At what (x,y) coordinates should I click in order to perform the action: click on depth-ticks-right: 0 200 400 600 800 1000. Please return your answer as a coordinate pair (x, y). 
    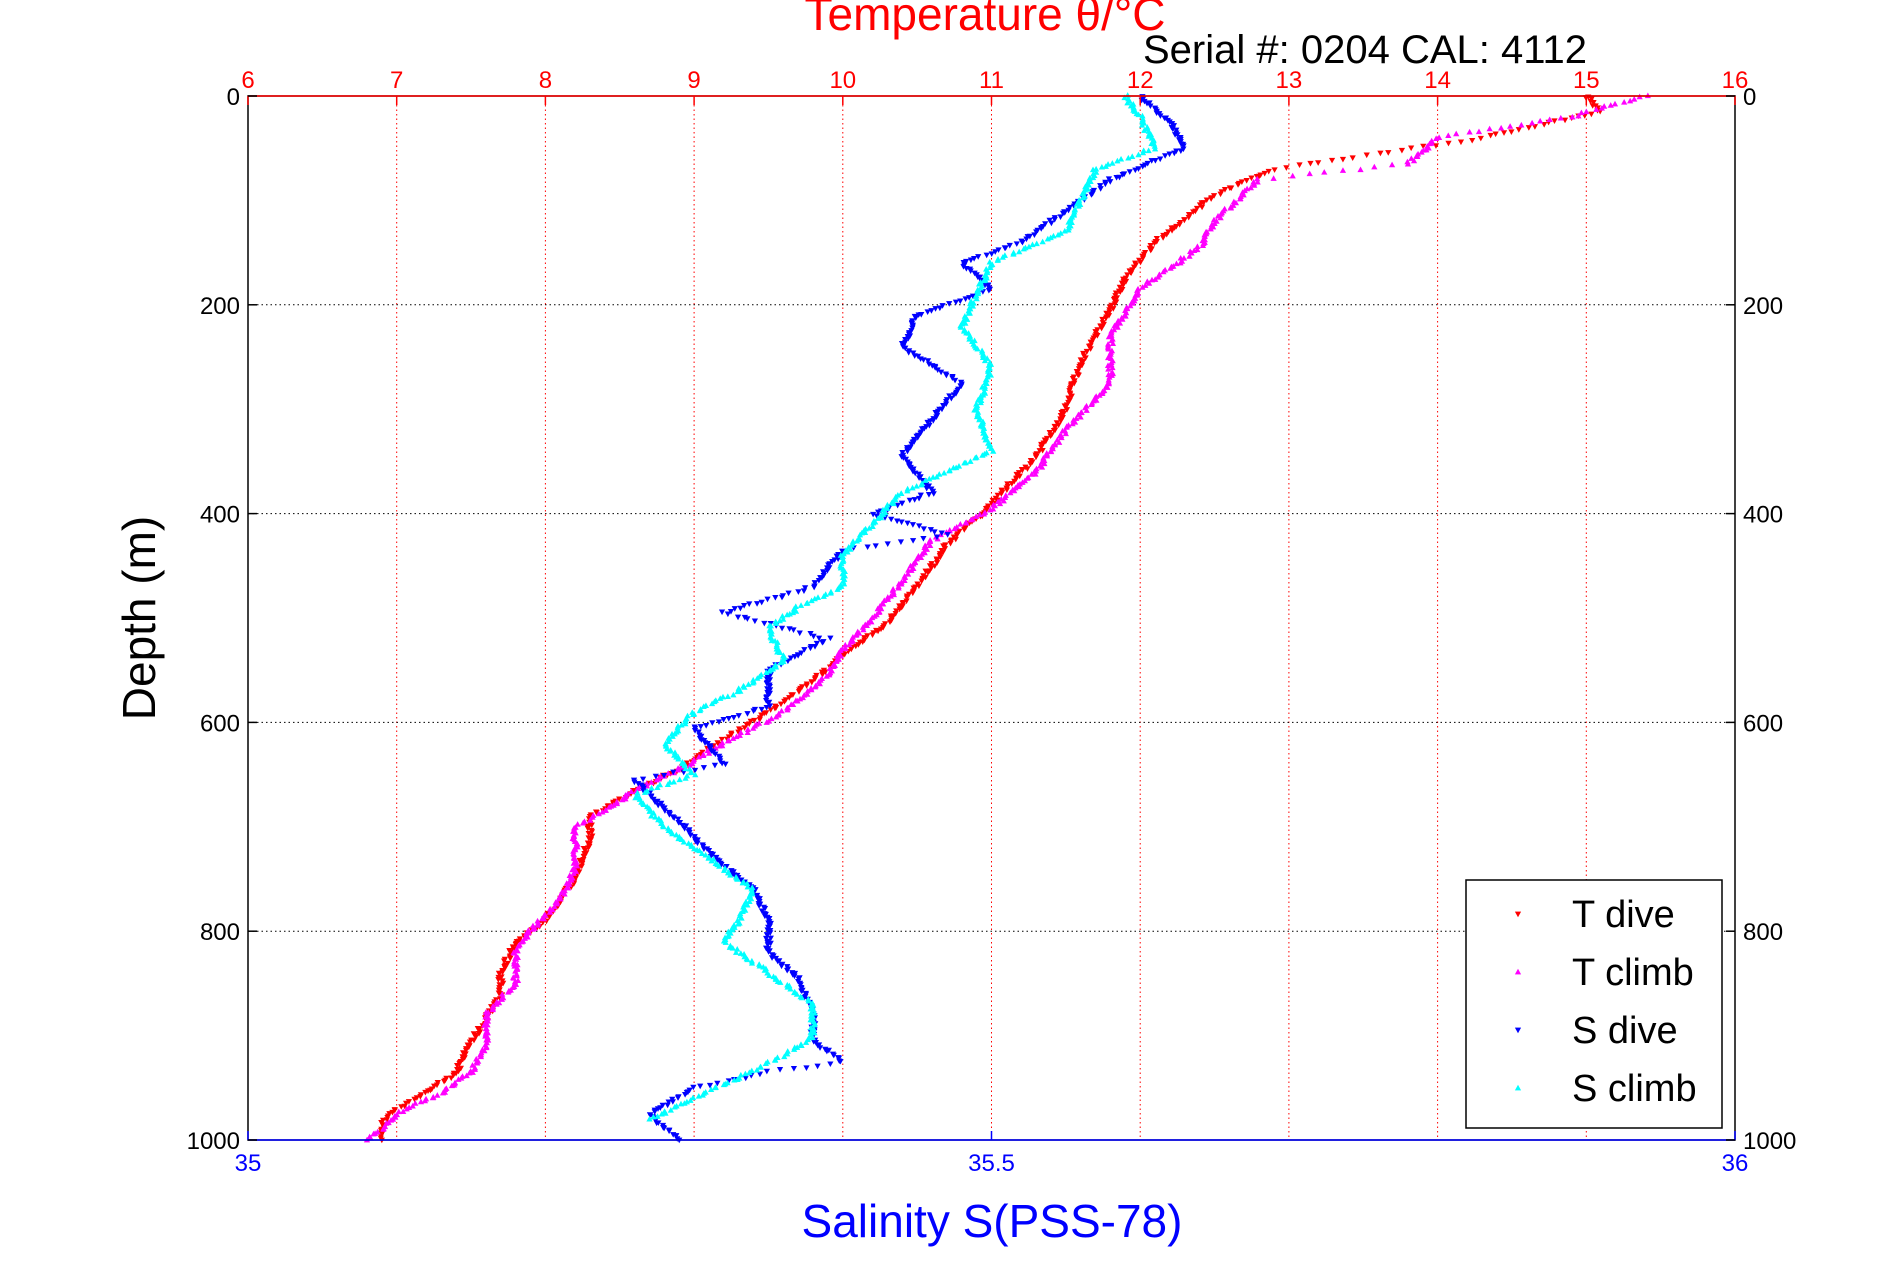
    Looking at the image, I should click on (1761, 619).